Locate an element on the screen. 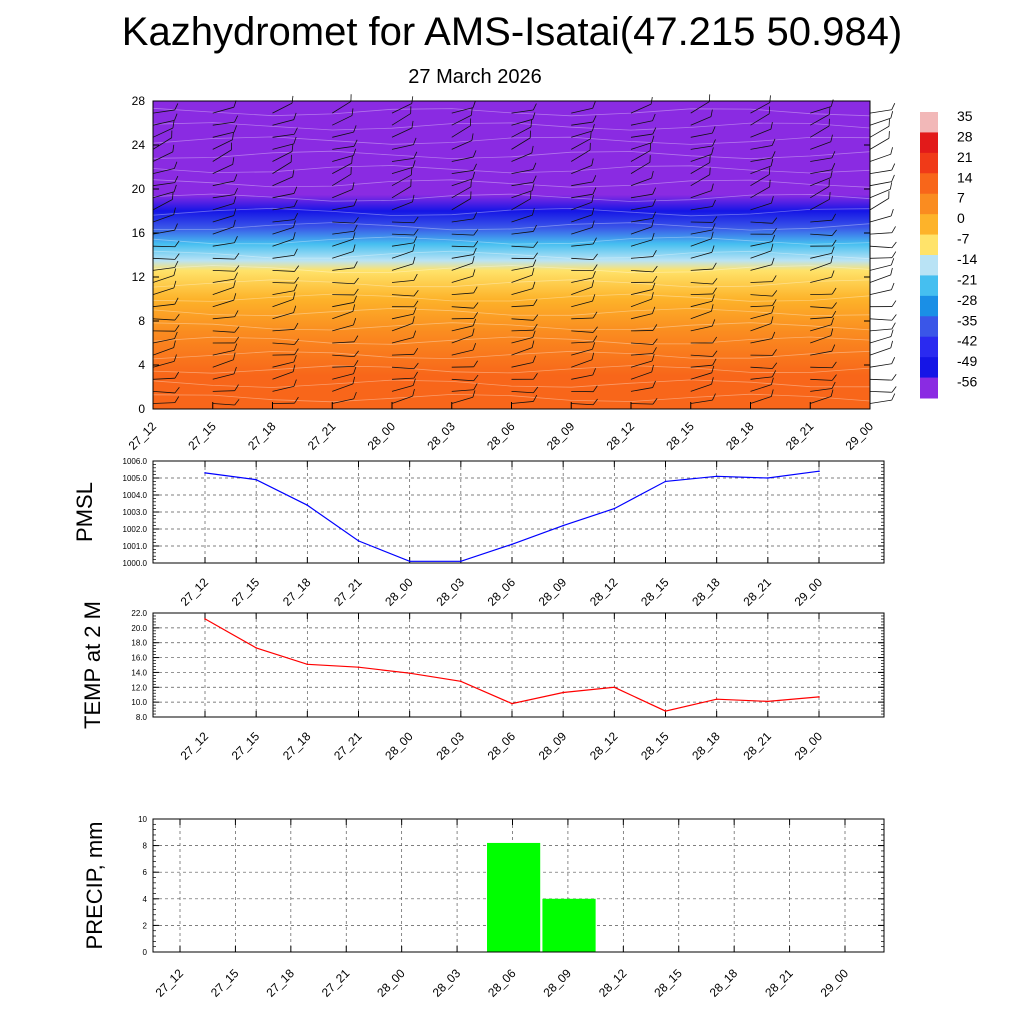  x-tick-label: 29_00 is located at coordinates (809, 592).